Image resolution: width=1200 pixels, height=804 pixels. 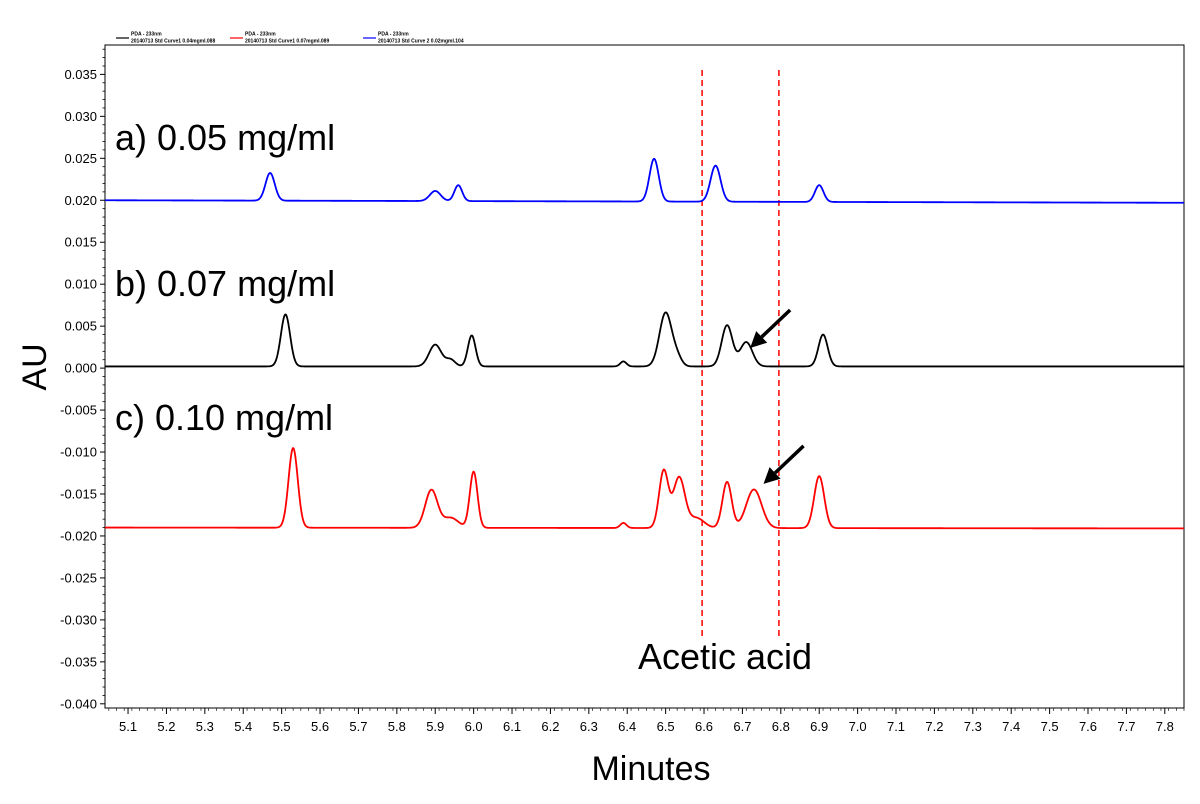 What do you see at coordinates (80, 242) in the screenshot?
I see `y-tick-label: 0.015` at bounding box center [80, 242].